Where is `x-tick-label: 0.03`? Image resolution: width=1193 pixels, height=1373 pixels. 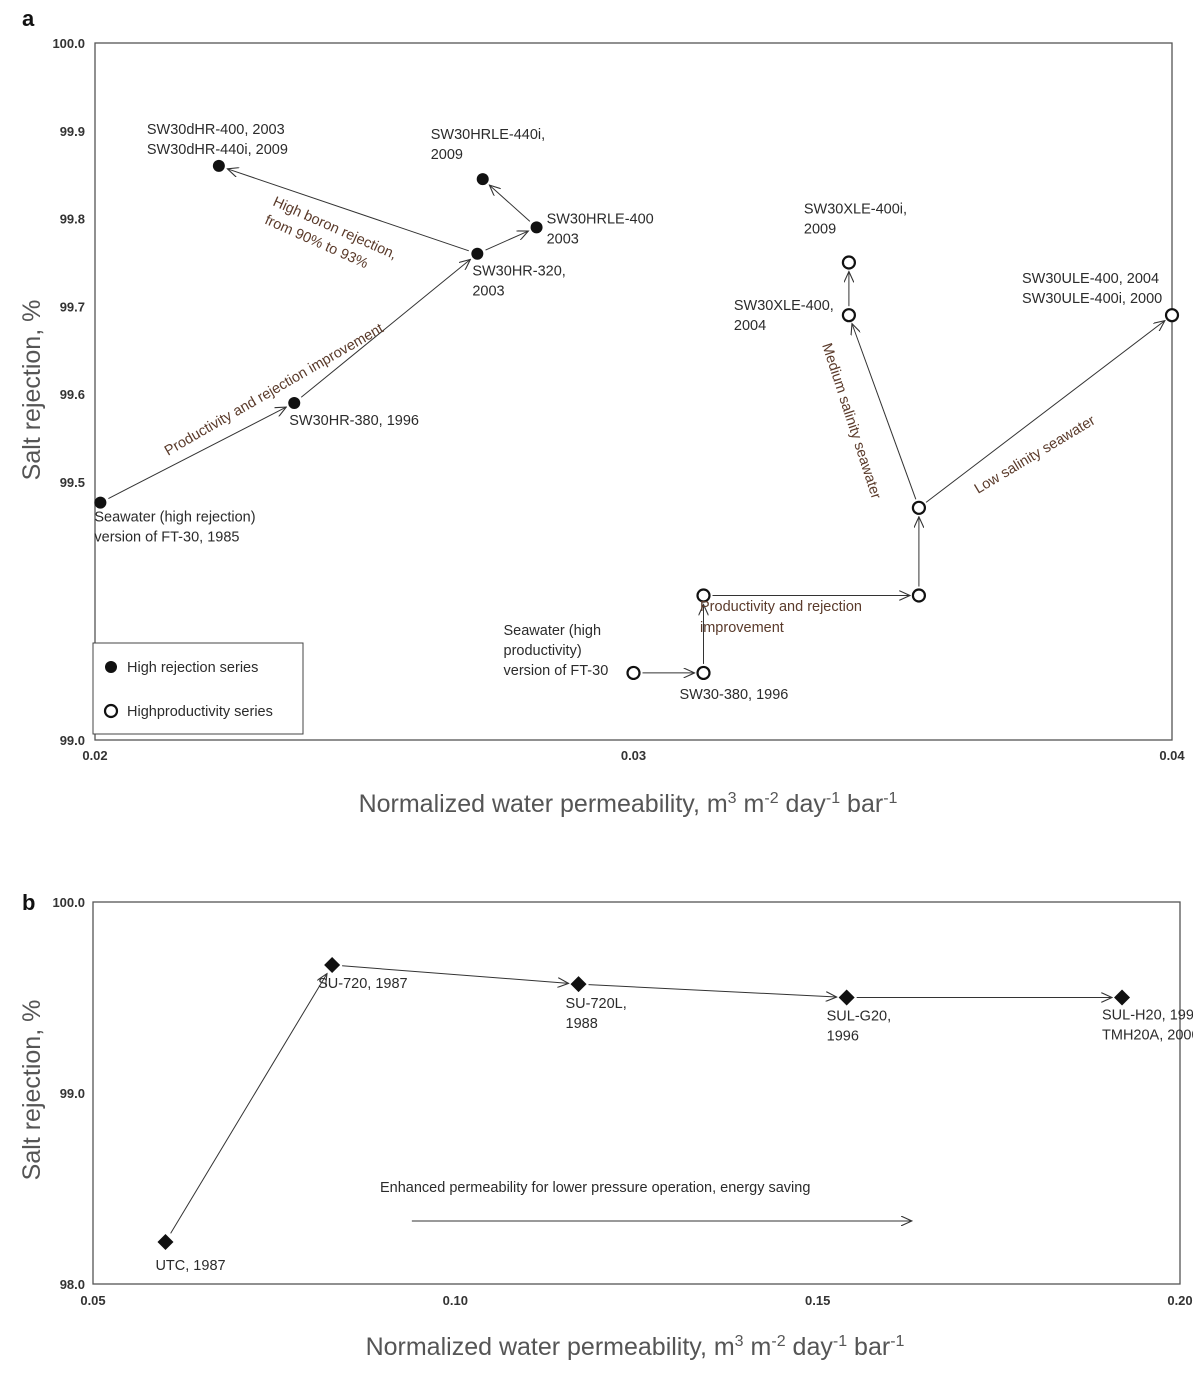 x-tick-label: 0.03 is located at coordinates (633, 755).